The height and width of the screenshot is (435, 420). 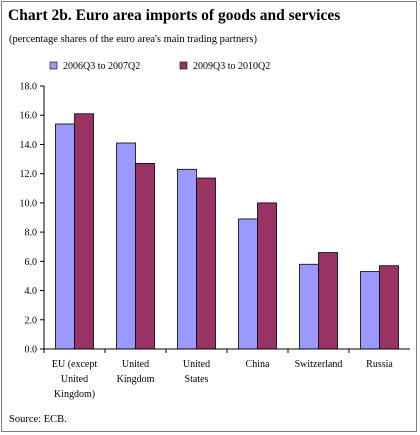 What do you see at coordinates (31, 233) in the screenshot?
I see `y-tick-label: 8.0` at bounding box center [31, 233].